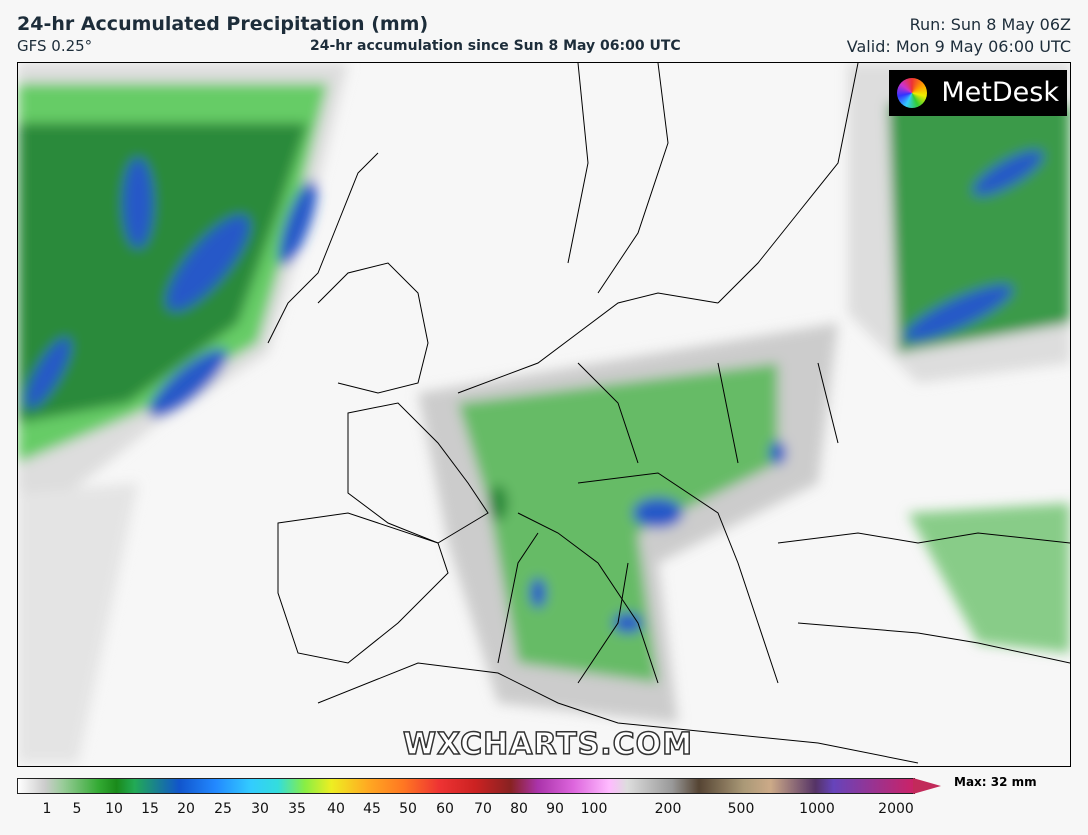  What do you see at coordinates (150, 809) in the screenshot?
I see `colorbar-tick-label: 15` at bounding box center [150, 809].